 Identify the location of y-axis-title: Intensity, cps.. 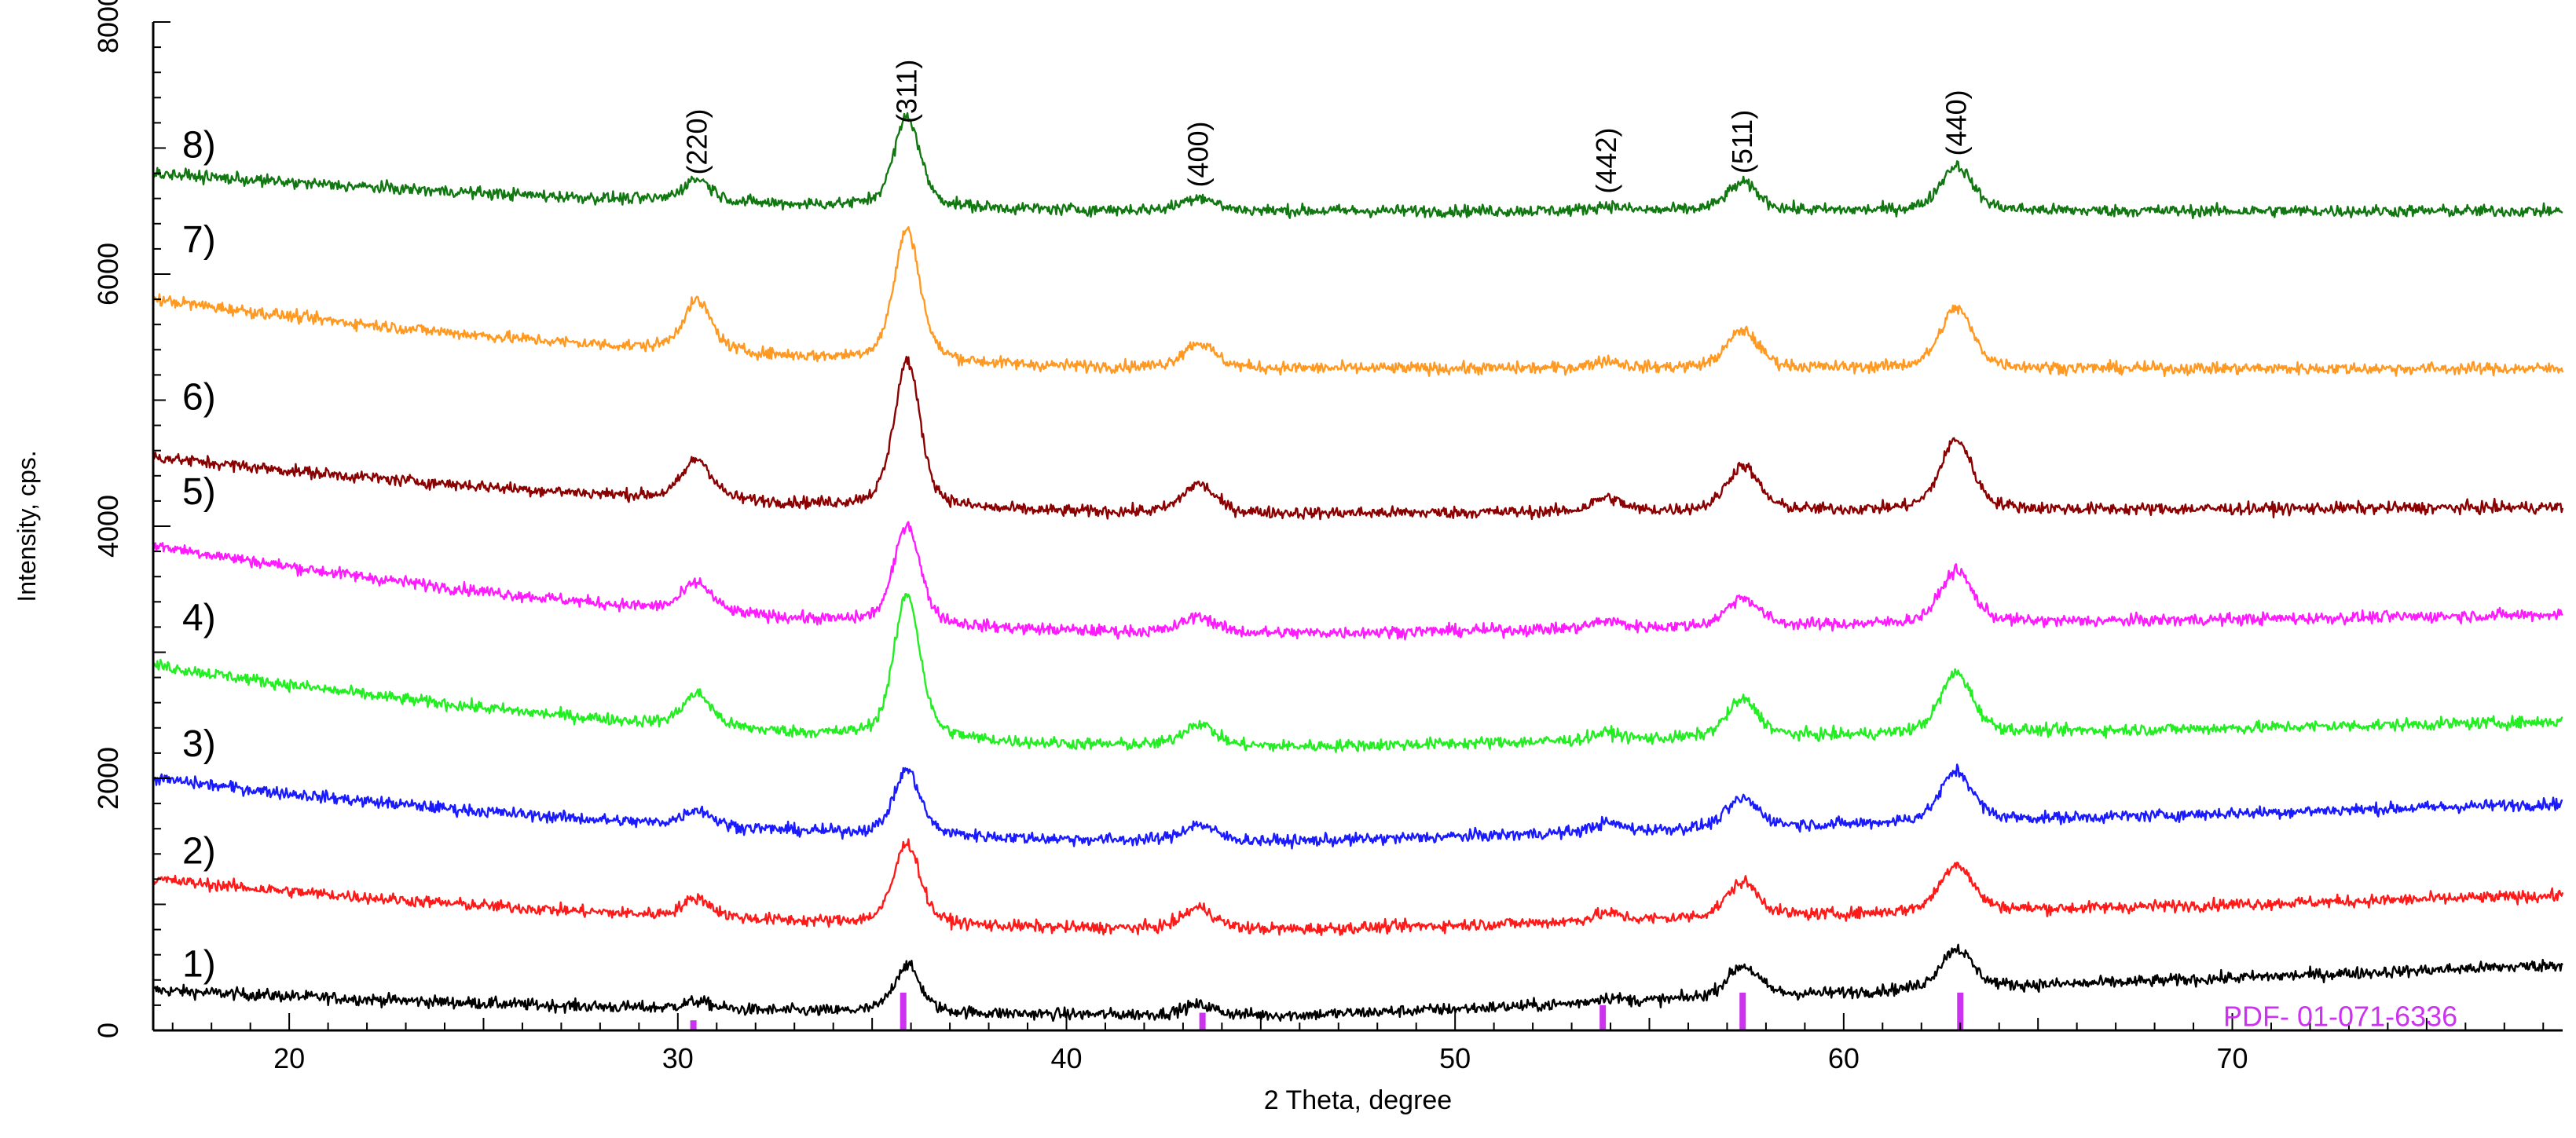
(27, 526).